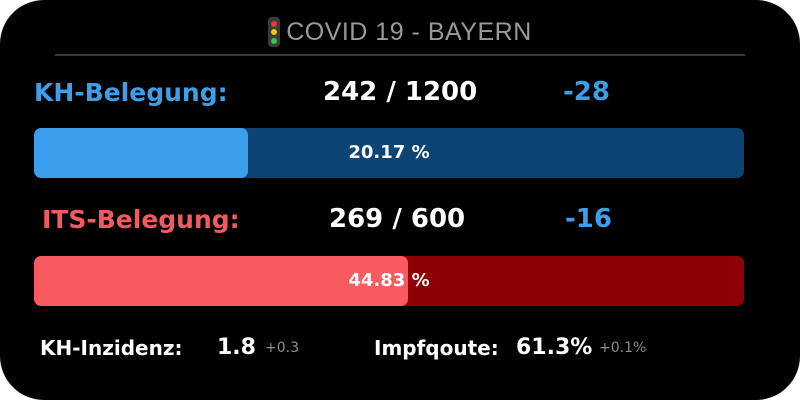  I want to click on hospital-occupancy-bar: 20.17 %, so click(389, 153).